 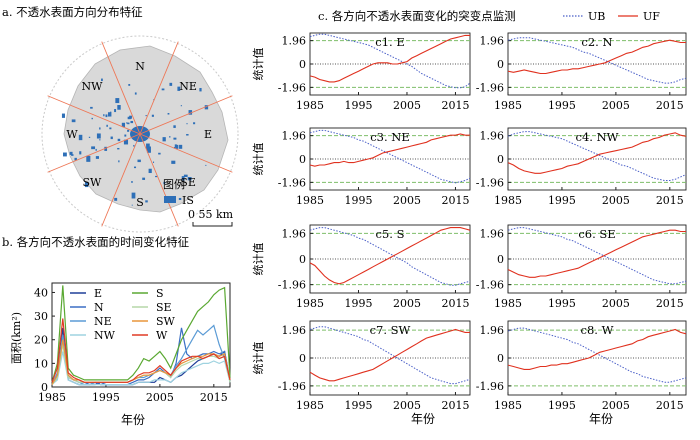 What do you see at coordinates (103, 321) in the screenshot?
I see `legend-label-ne: NE` at bounding box center [103, 321].